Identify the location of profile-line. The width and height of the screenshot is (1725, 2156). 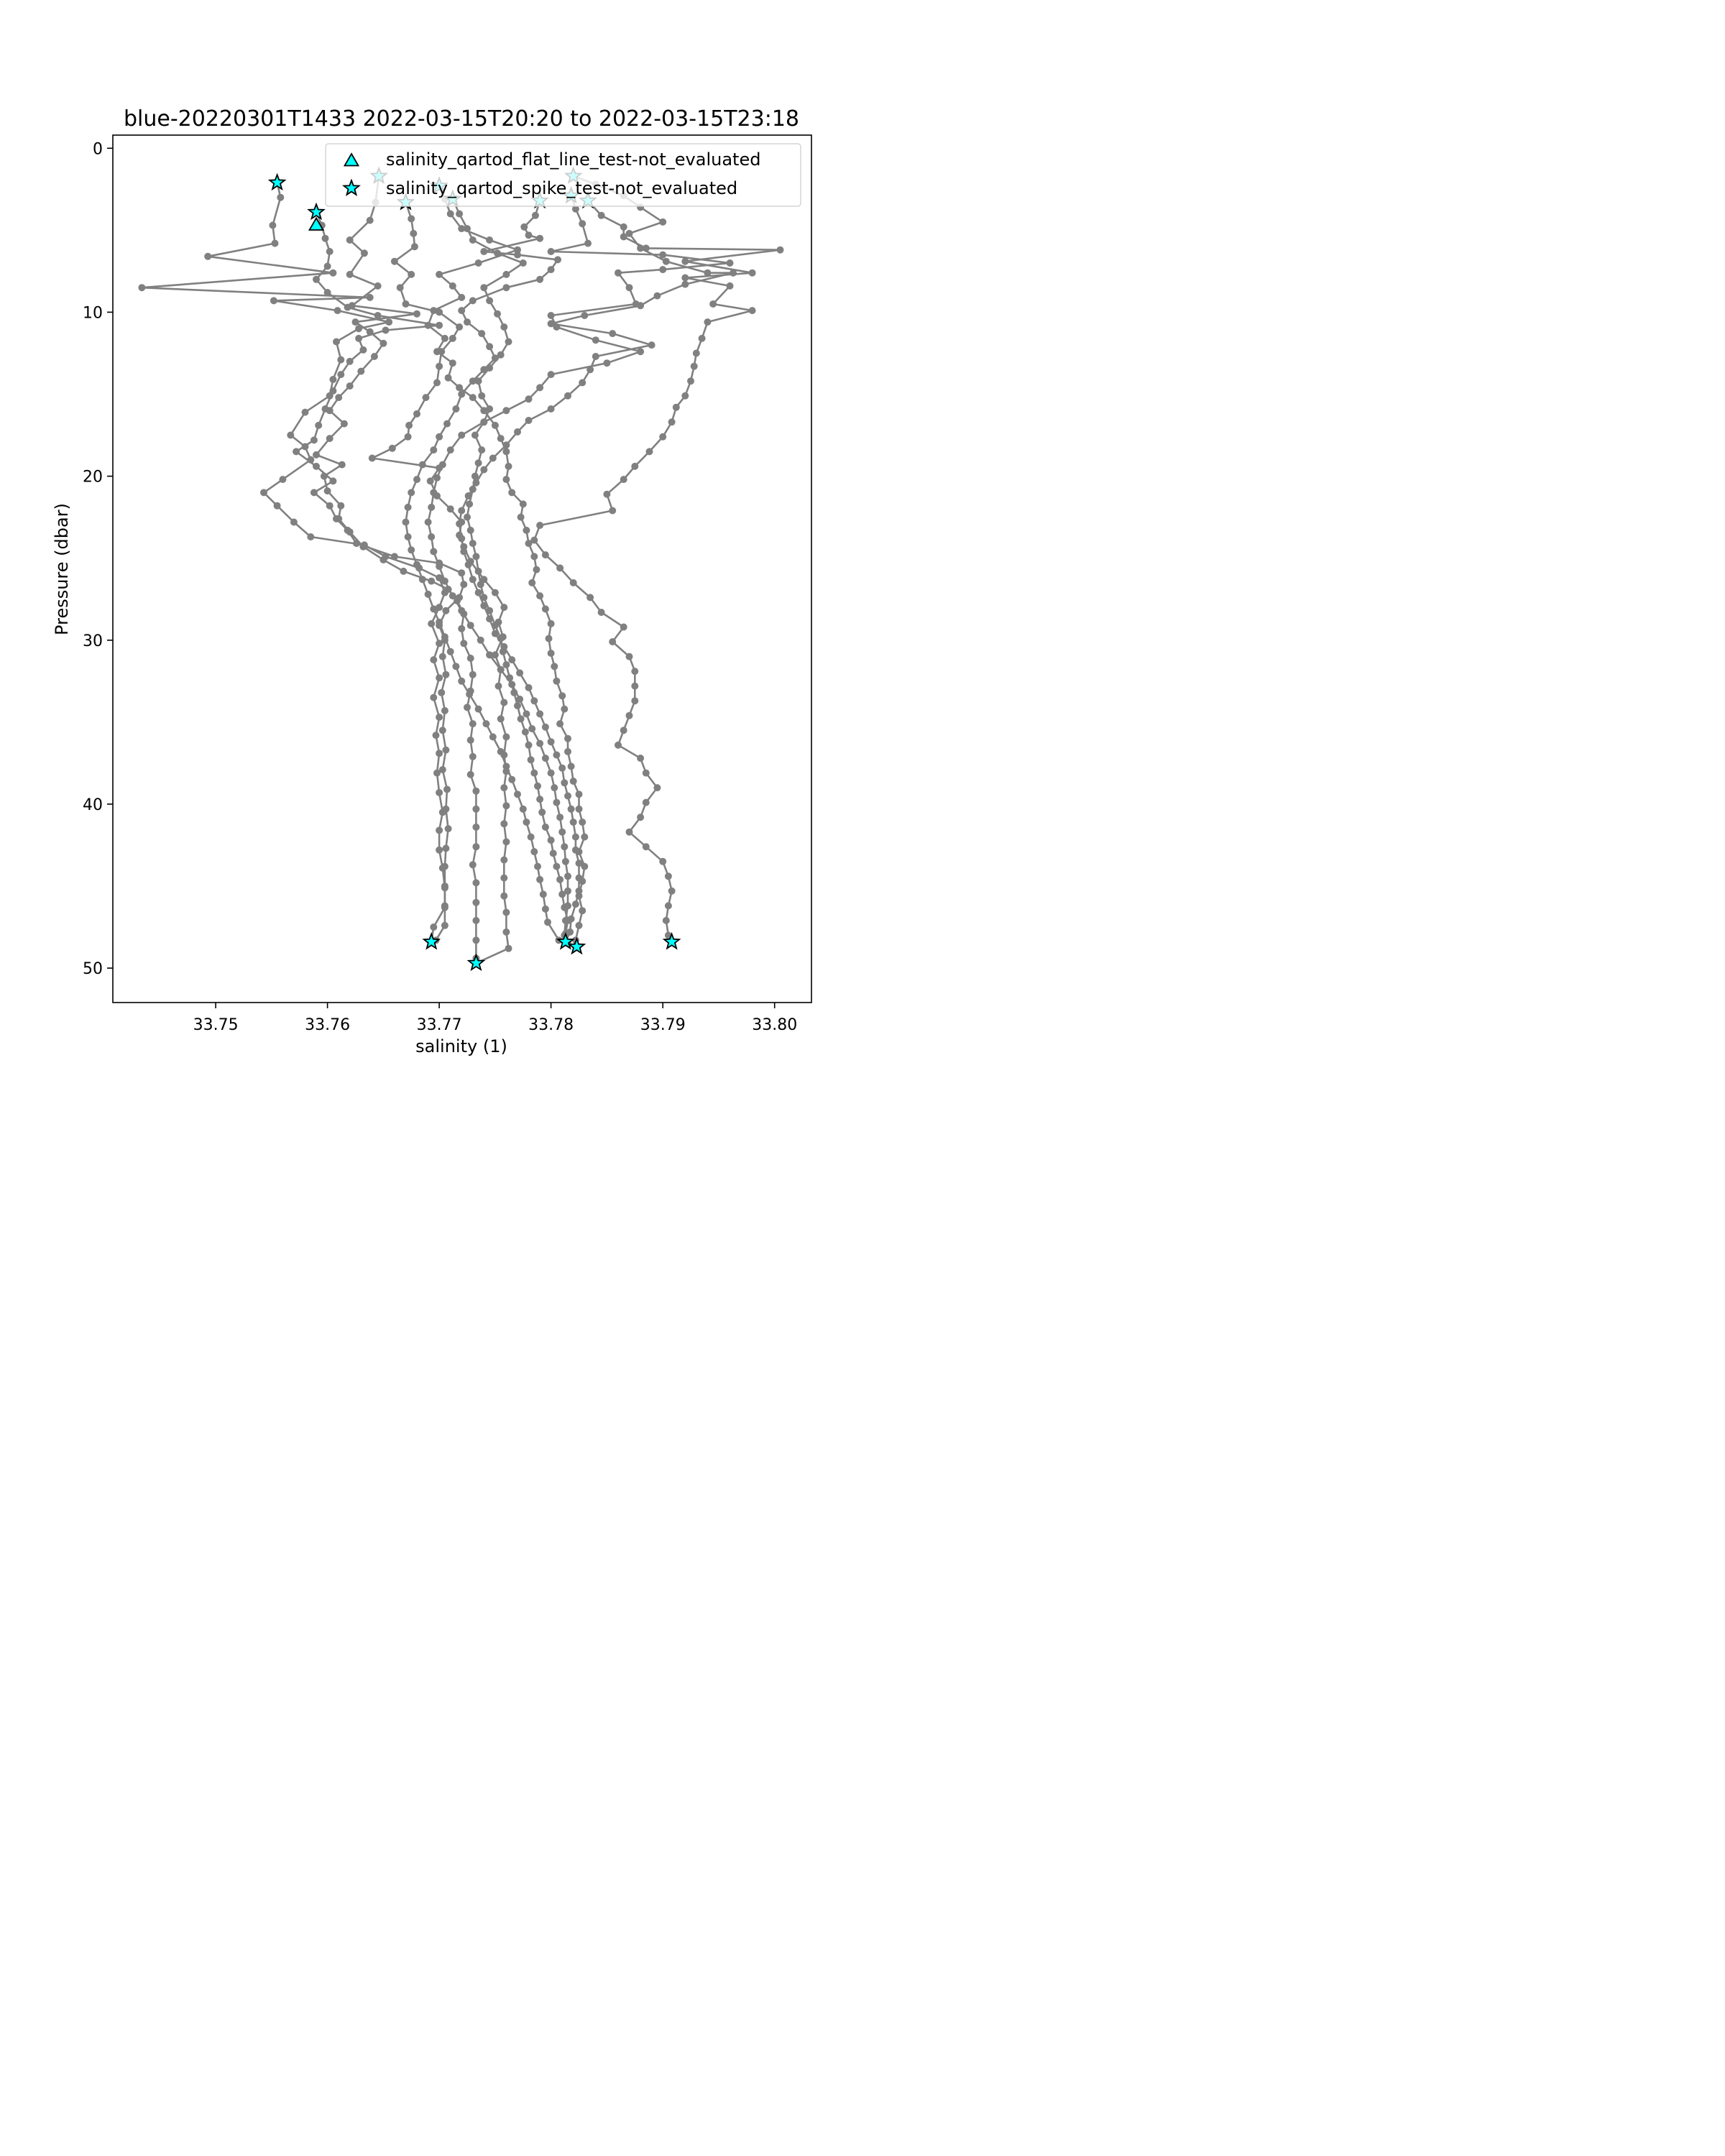
(482, 570).